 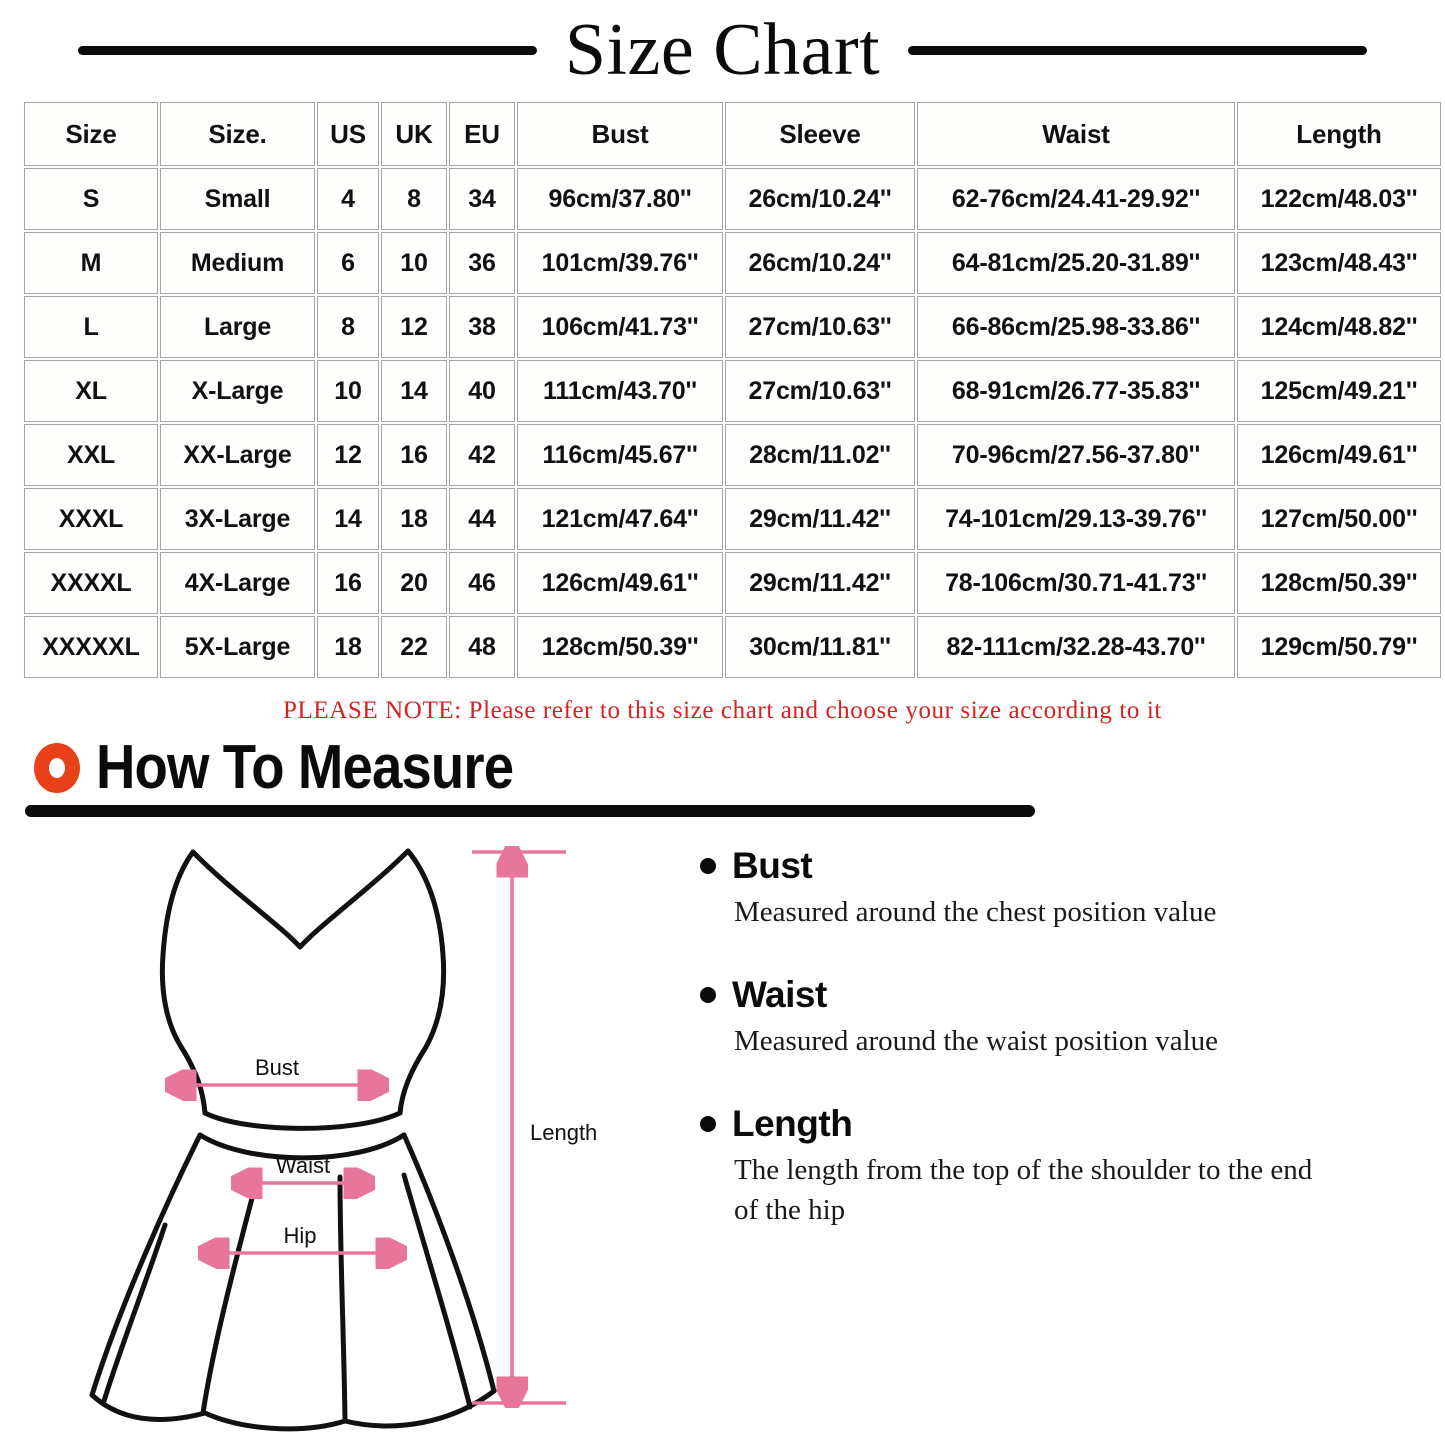 I want to click on table-cell: 22, so click(x=414, y=647).